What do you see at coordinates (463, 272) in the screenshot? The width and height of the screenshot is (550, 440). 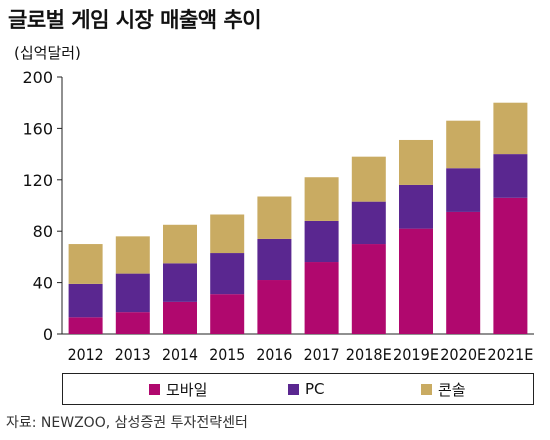 I see `bar-mobile-2020E` at bounding box center [463, 272].